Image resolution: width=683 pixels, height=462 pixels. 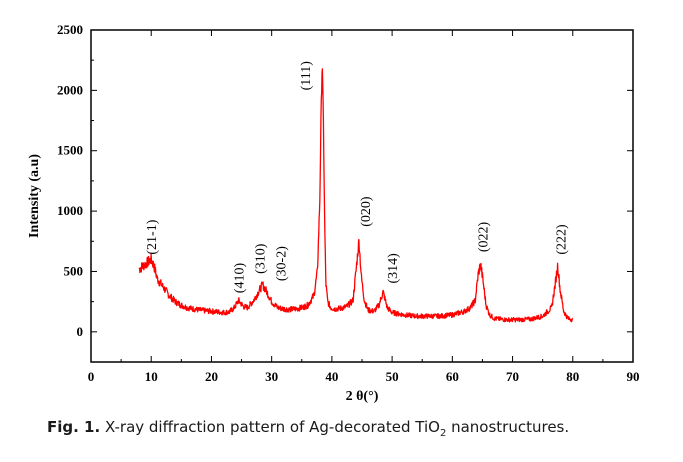 I want to click on x-tick-label: 60, so click(x=452, y=376).